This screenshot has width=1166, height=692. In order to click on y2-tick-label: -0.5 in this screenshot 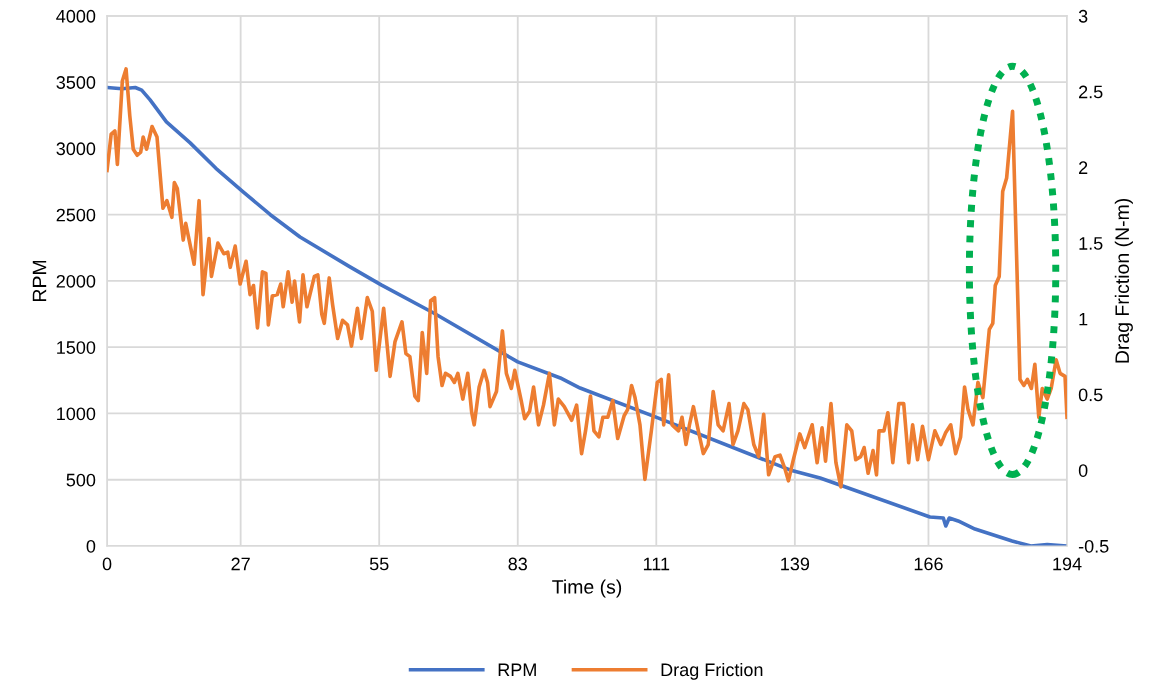, I will do `click(1093, 546)`.